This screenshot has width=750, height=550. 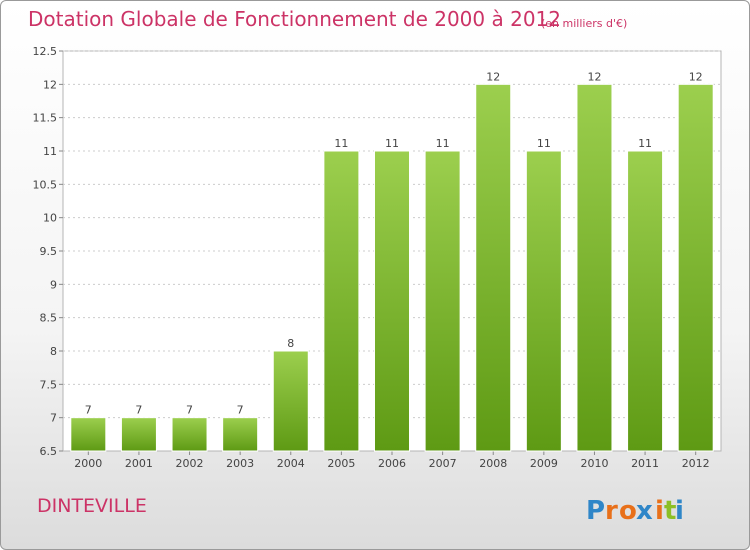 I want to click on logo-letter: o, so click(x=628, y=511).